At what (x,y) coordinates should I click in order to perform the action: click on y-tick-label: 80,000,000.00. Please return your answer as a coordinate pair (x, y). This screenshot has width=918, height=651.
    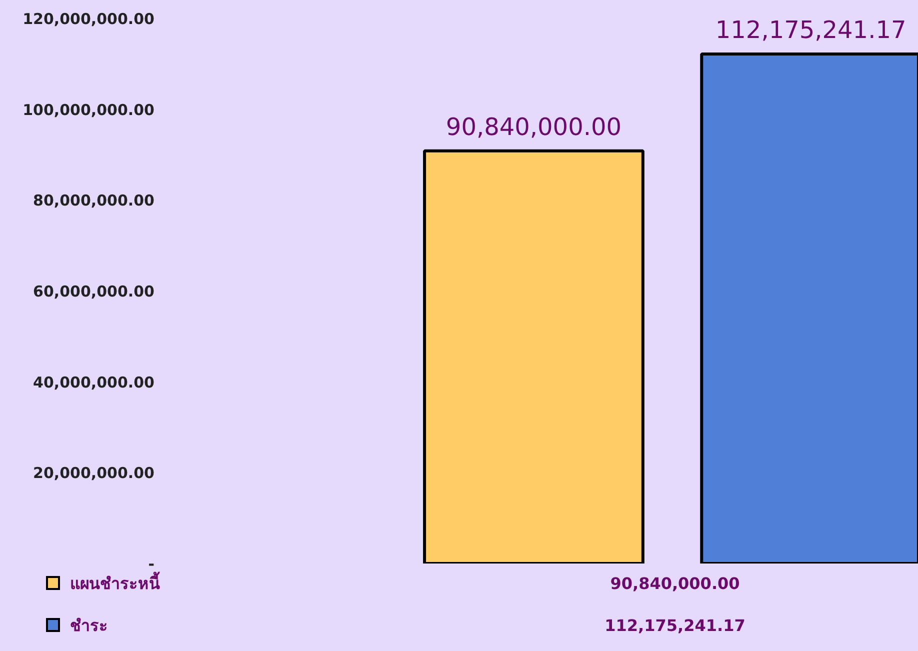
    Looking at the image, I should click on (94, 201).